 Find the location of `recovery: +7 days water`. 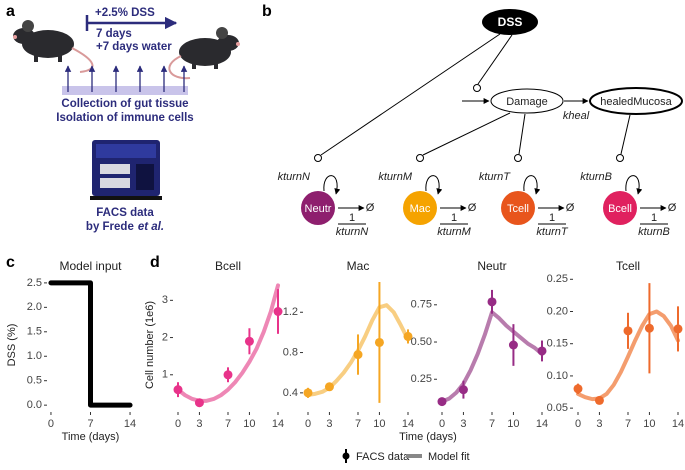

recovery: +7 days water is located at coordinates (134, 47).